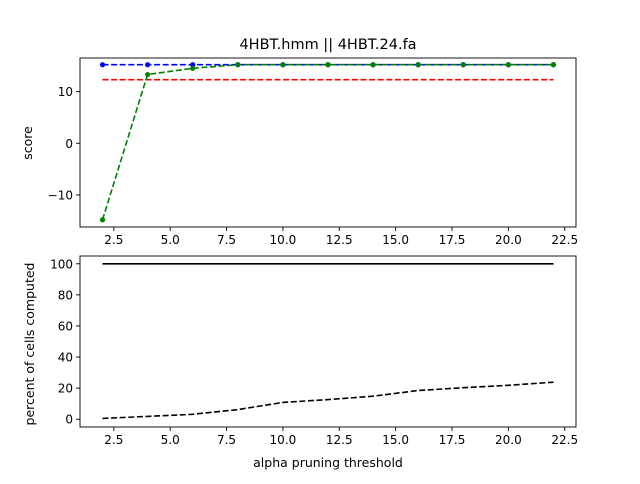 Image resolution: width=640 pixels, height=484 pixels. I want to click on y-tick-label: 40, so click(65, 358).